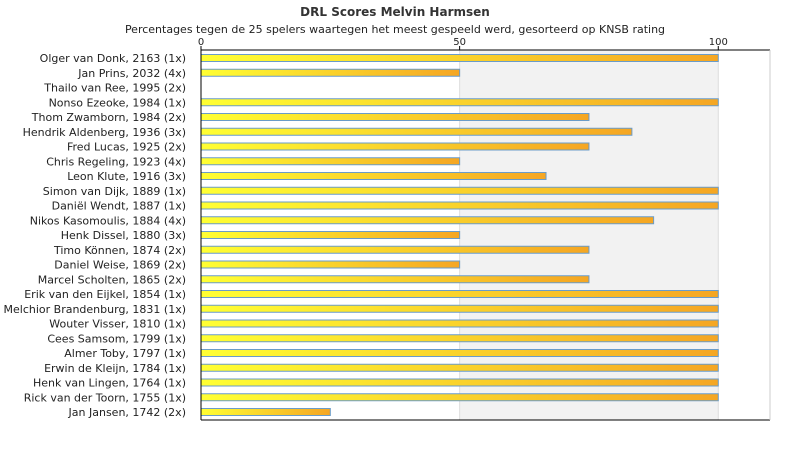 The width and height of the screenshot is (790, 450). Describe the element at coordinates (126, 176) in the screenshot. I see `category-label: Leon Klute, 1916 (3x)` at that location.